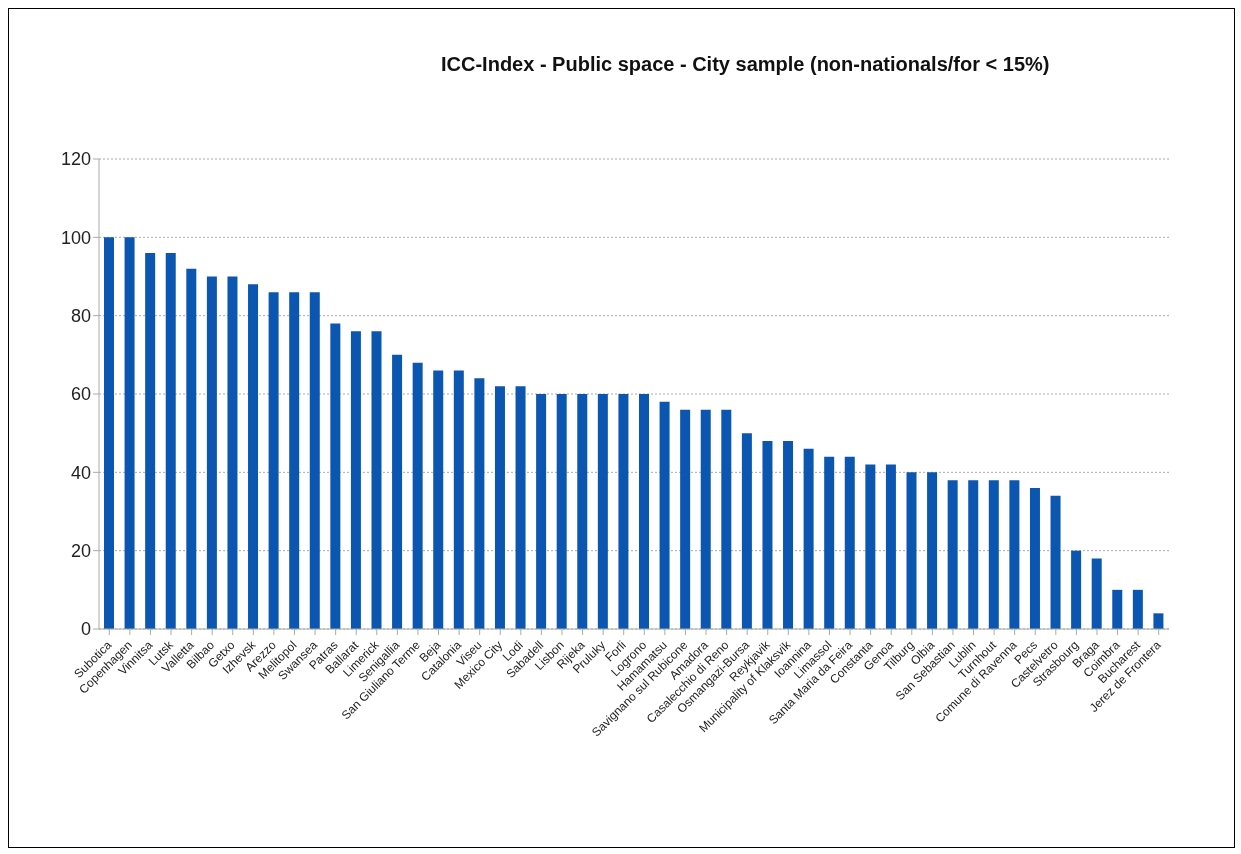 This screenshot has height=854, width=1241. I want to click on chart-title: ICC-Index - Public space - City sample (non-nationals/for < 15%), so click(746, 64).